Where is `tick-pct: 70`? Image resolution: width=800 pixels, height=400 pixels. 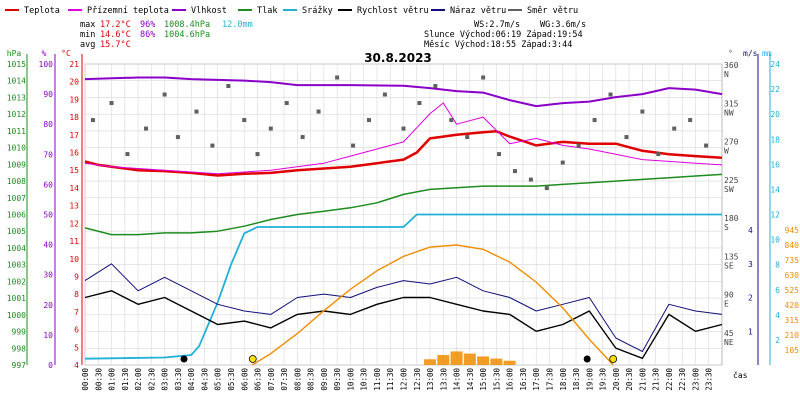 tick-pct: 70 is located at coordinates (48, 154).